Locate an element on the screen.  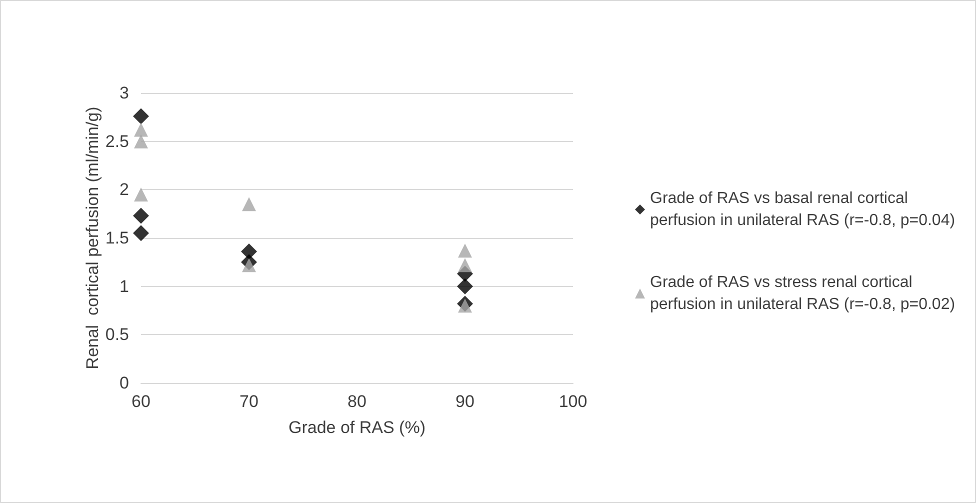
x-tick-label: 60 is located at coordinates (141, 401).